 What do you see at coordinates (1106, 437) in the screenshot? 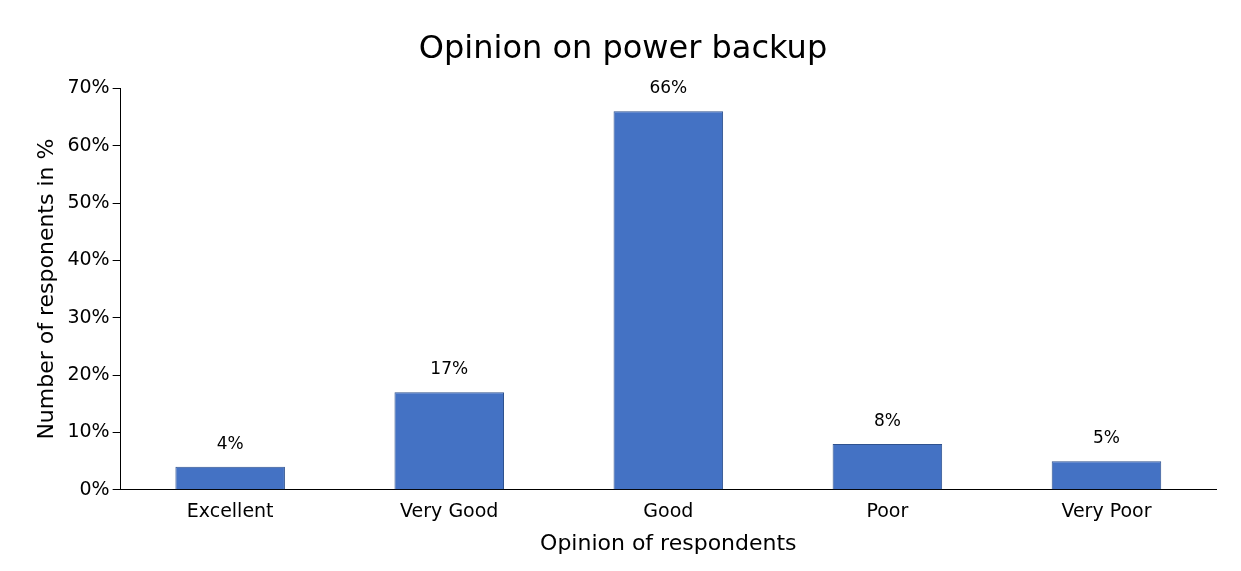
I see `data-label: 5%` at bounding box center [1106, 437].